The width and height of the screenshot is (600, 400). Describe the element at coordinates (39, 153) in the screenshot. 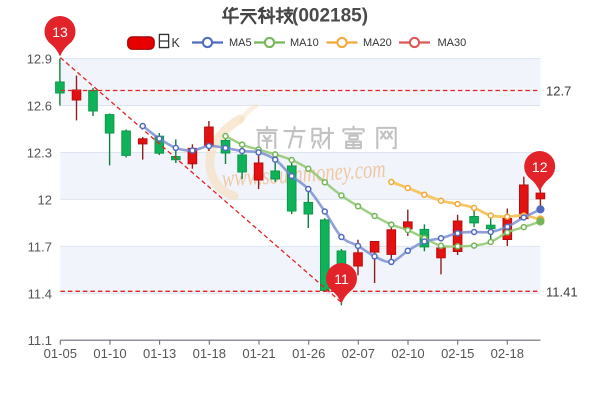

I see `svg-text: 12.3` at that location.